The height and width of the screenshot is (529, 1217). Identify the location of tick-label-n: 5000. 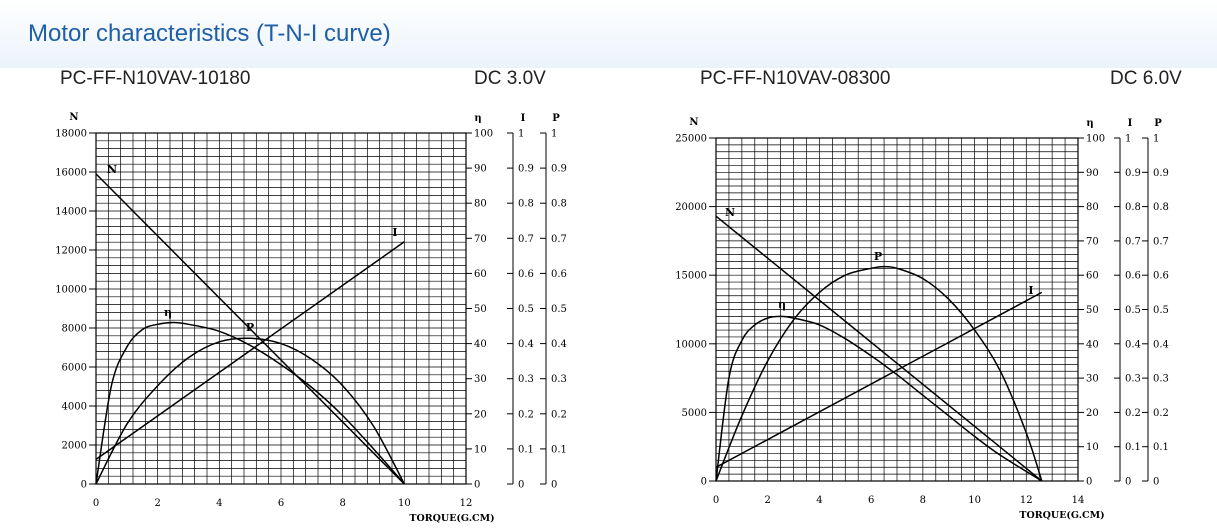
(694, 413).